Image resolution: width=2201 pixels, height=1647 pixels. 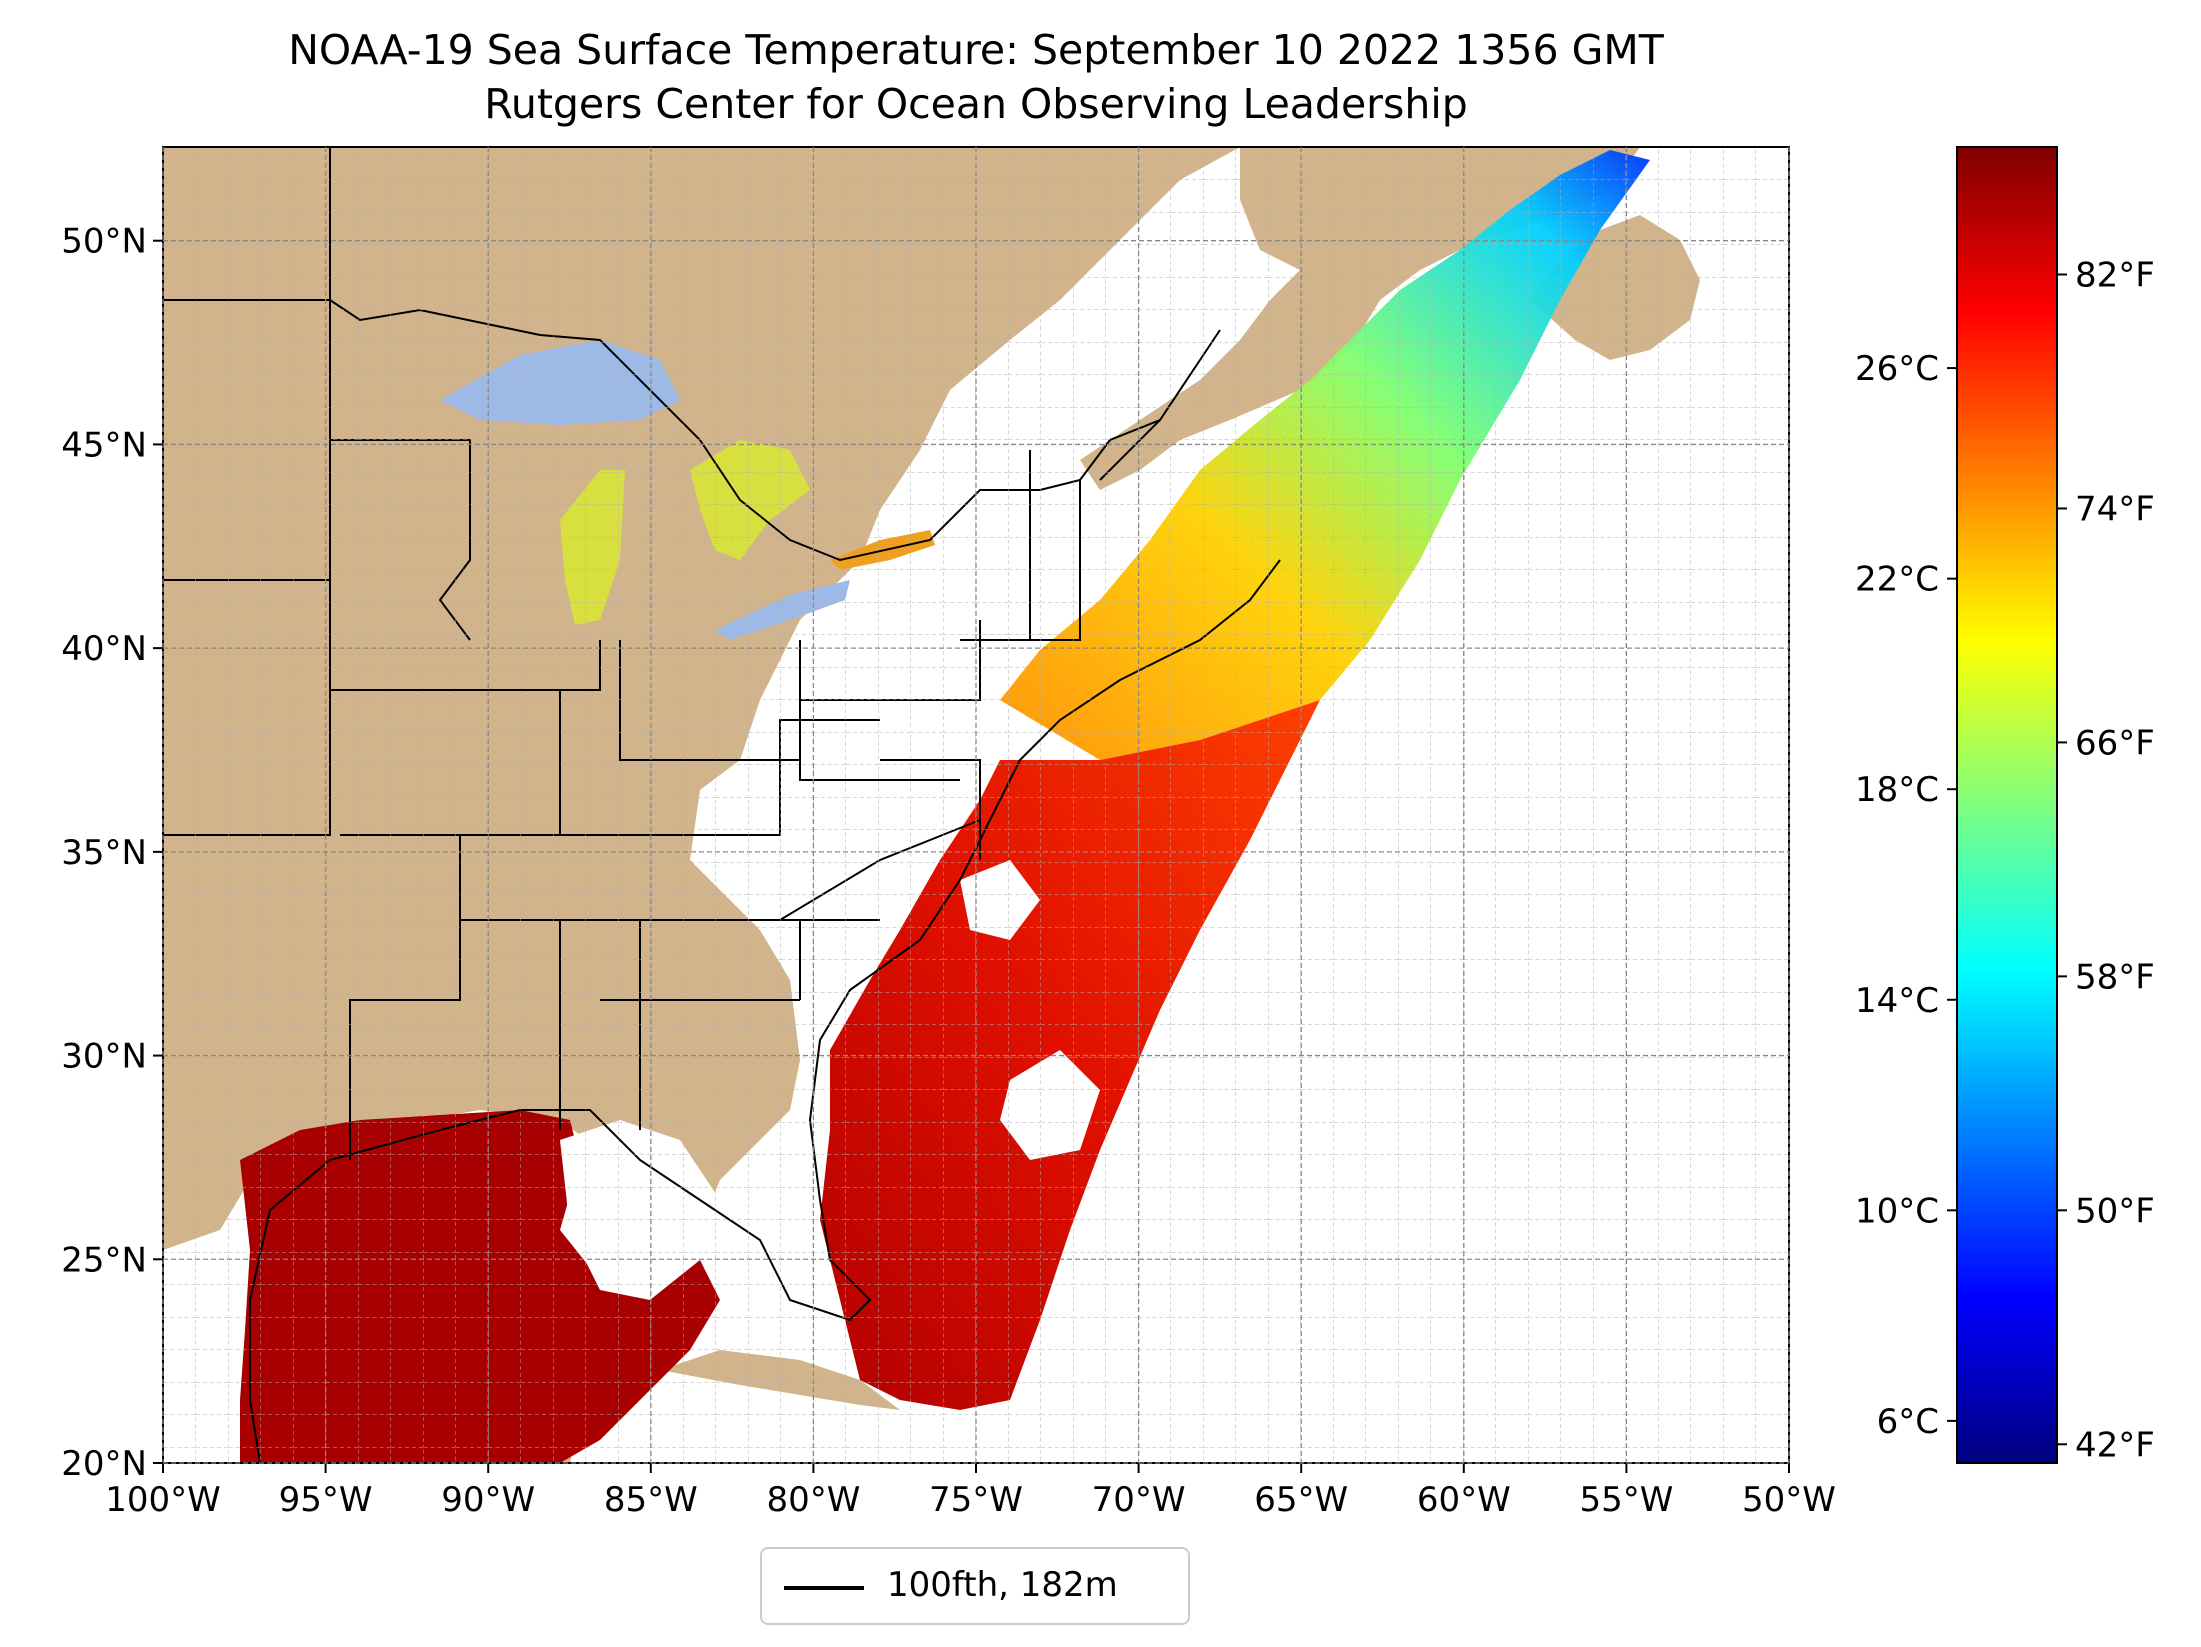 What do you see at coordinates (813, 1500) in the screenshot?
I see `lon-tick-label: 80°W` at bounding box center [813, 1500].